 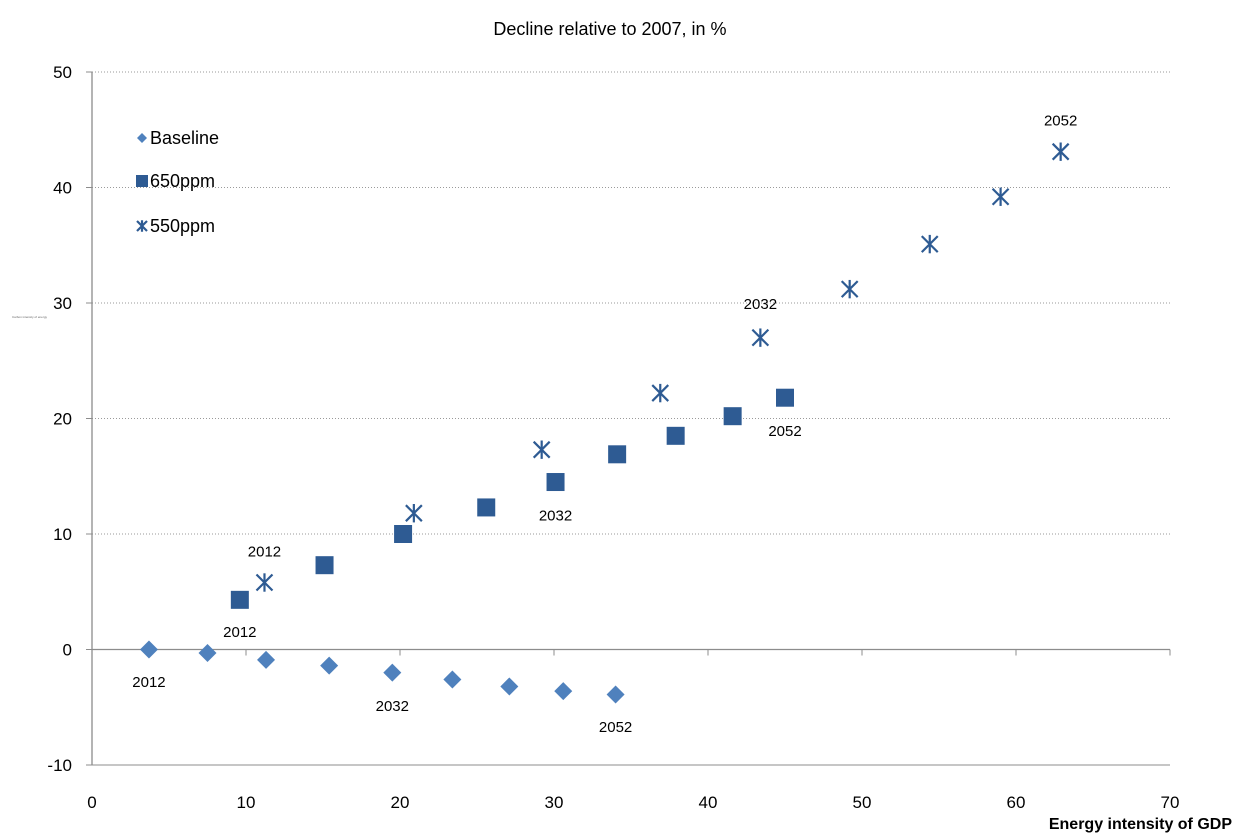 What do you see at coordinates (91, 802) in the screenshot?
I see `x-tick-label: 0` at bounding box center [91, 802].